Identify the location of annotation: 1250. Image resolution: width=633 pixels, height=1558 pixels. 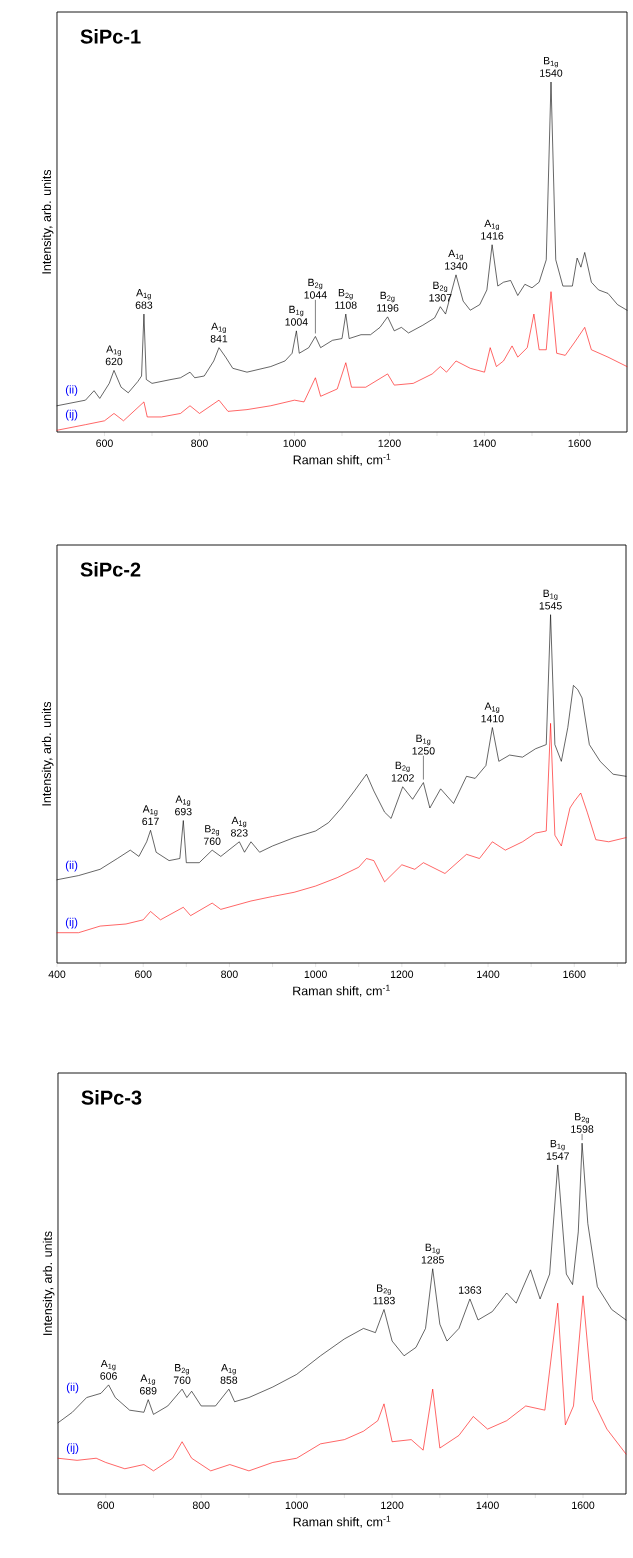
(423, 751).